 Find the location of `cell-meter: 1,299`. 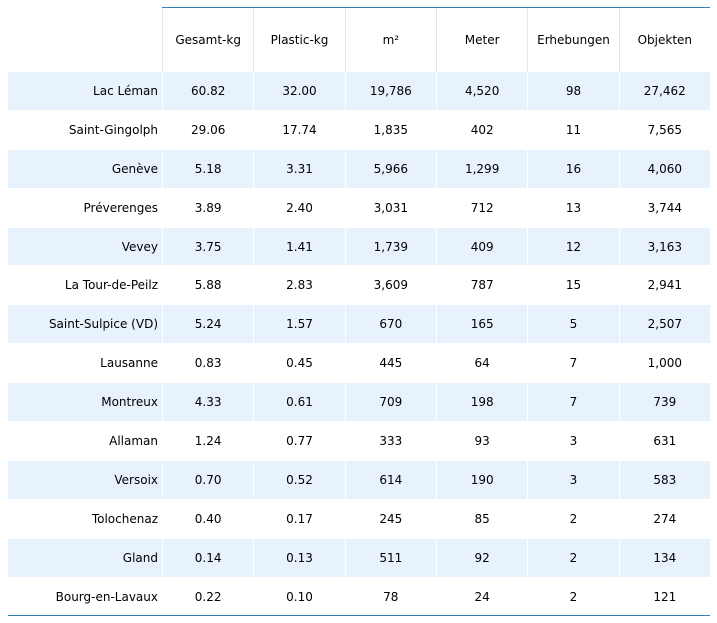

cell-meter: 1,299 is located at coordinates (481, 169).